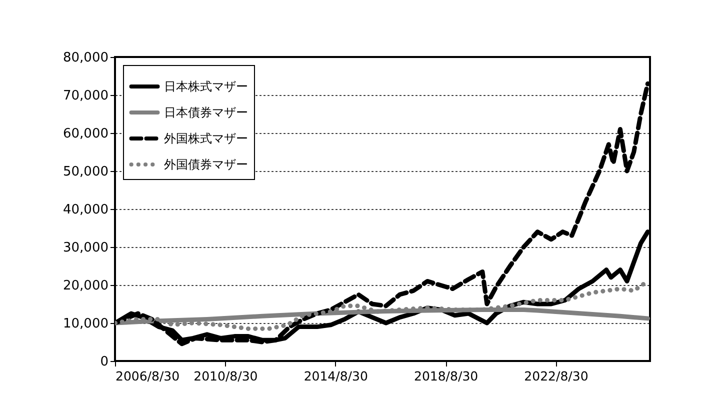 This screenshot has width=712, height=405. I want to click on legend-label: 日本債券マザー, so click(206, 113).